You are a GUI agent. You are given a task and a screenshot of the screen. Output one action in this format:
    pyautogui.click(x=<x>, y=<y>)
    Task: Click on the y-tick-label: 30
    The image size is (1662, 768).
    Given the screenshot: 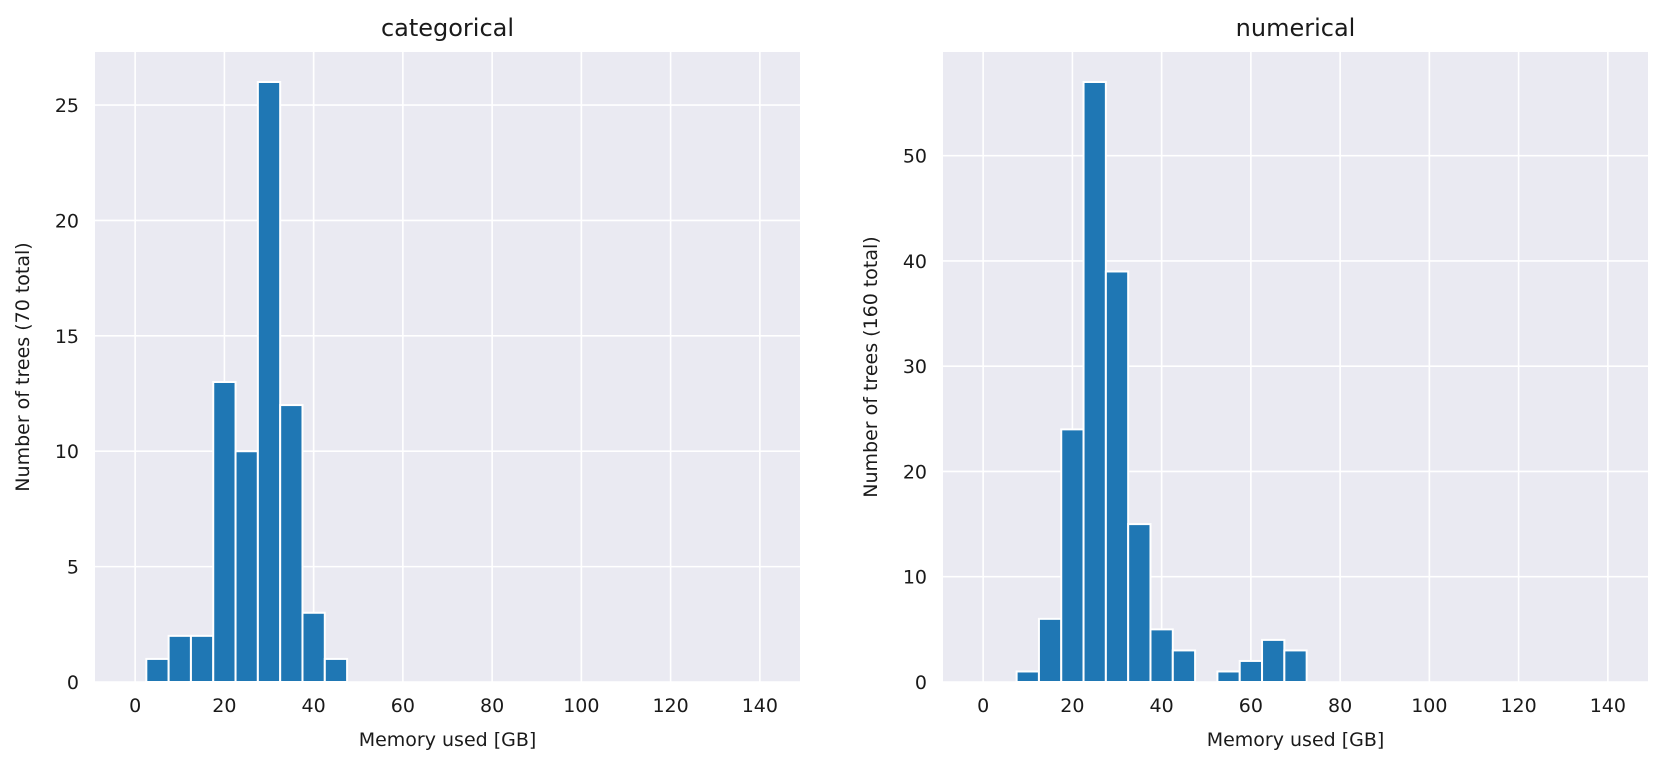 What is the action you would take?
    pyautogui.click(x=915, y=367)
    